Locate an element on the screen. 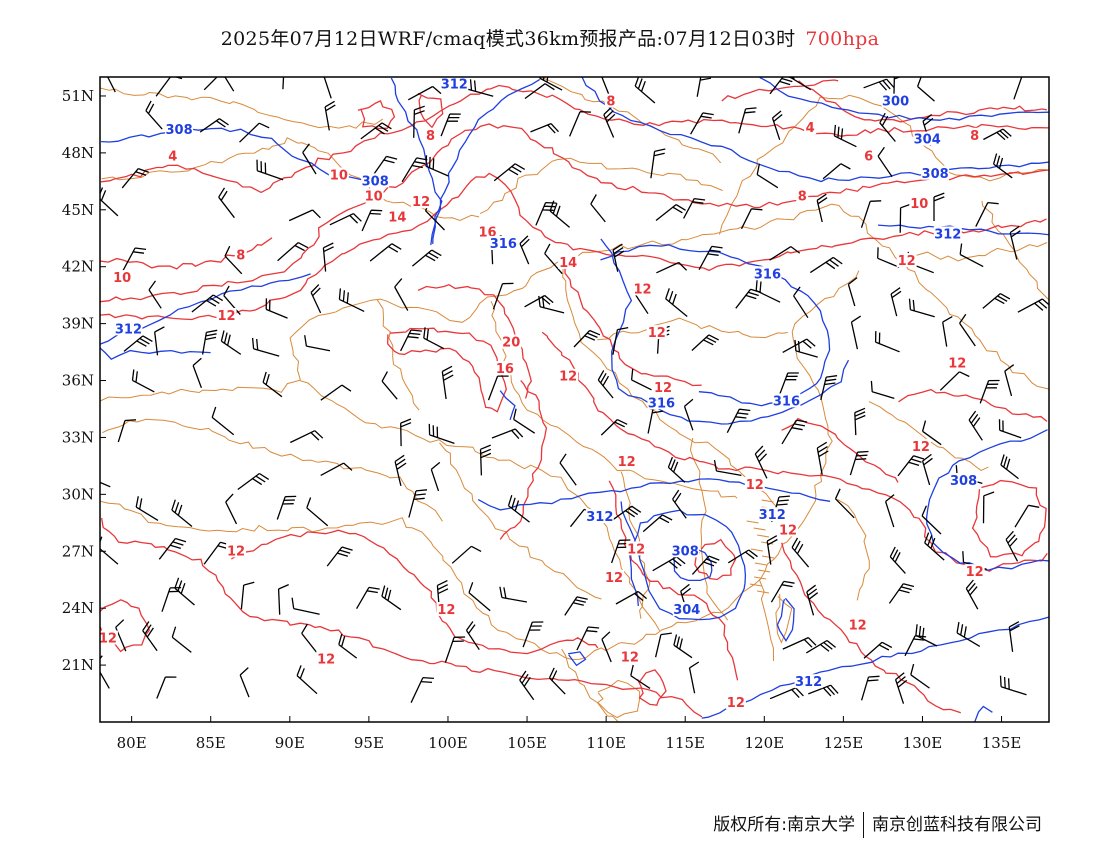 The width and height of the screenshot is (1100, 850). height-label: 300 is located at coordinates (895, 102).